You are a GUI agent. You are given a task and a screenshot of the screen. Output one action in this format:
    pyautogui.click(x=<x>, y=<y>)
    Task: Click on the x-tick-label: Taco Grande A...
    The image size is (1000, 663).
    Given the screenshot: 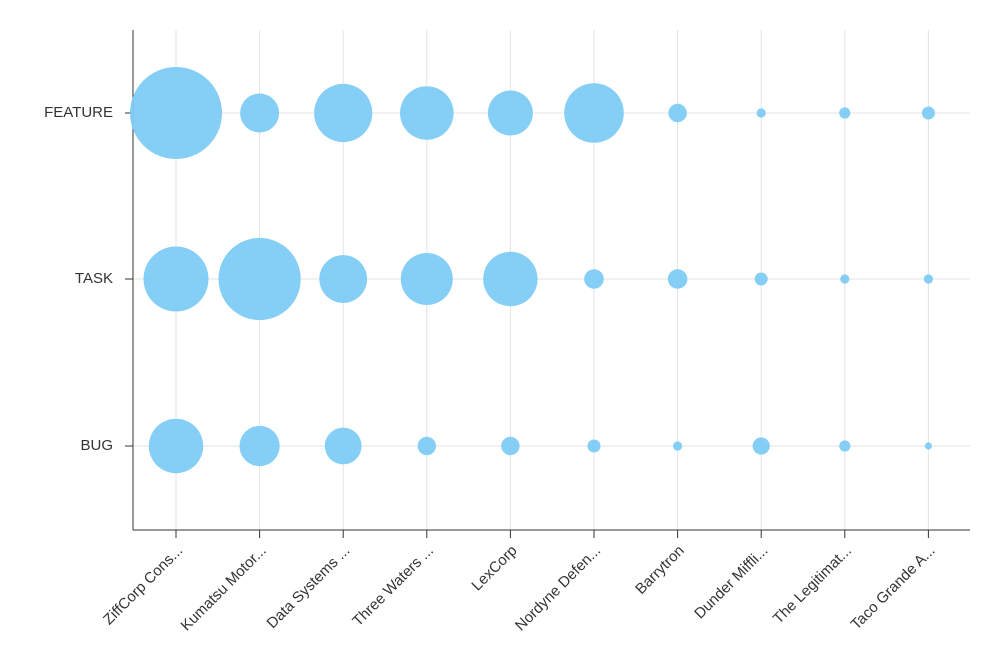 What is the action you would take?
    pyautogui.click(x=893, y=587)
    